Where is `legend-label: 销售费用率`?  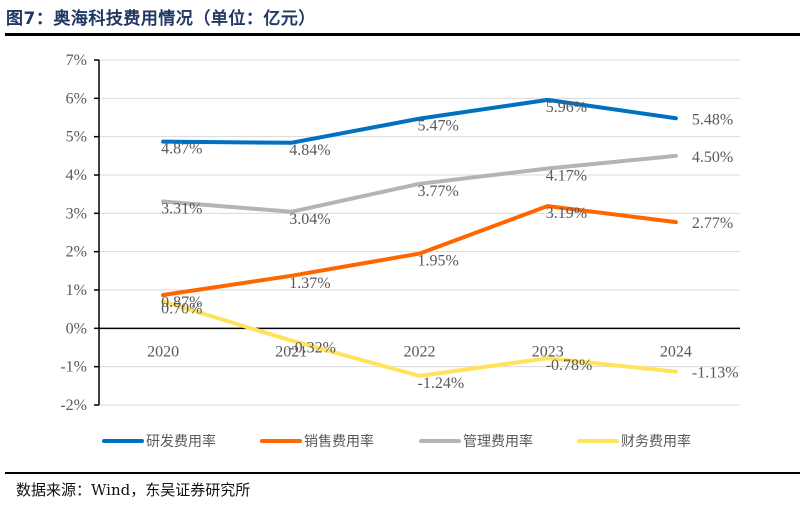
legend-label: 销售费用率 is located at coordinates (339, 441).